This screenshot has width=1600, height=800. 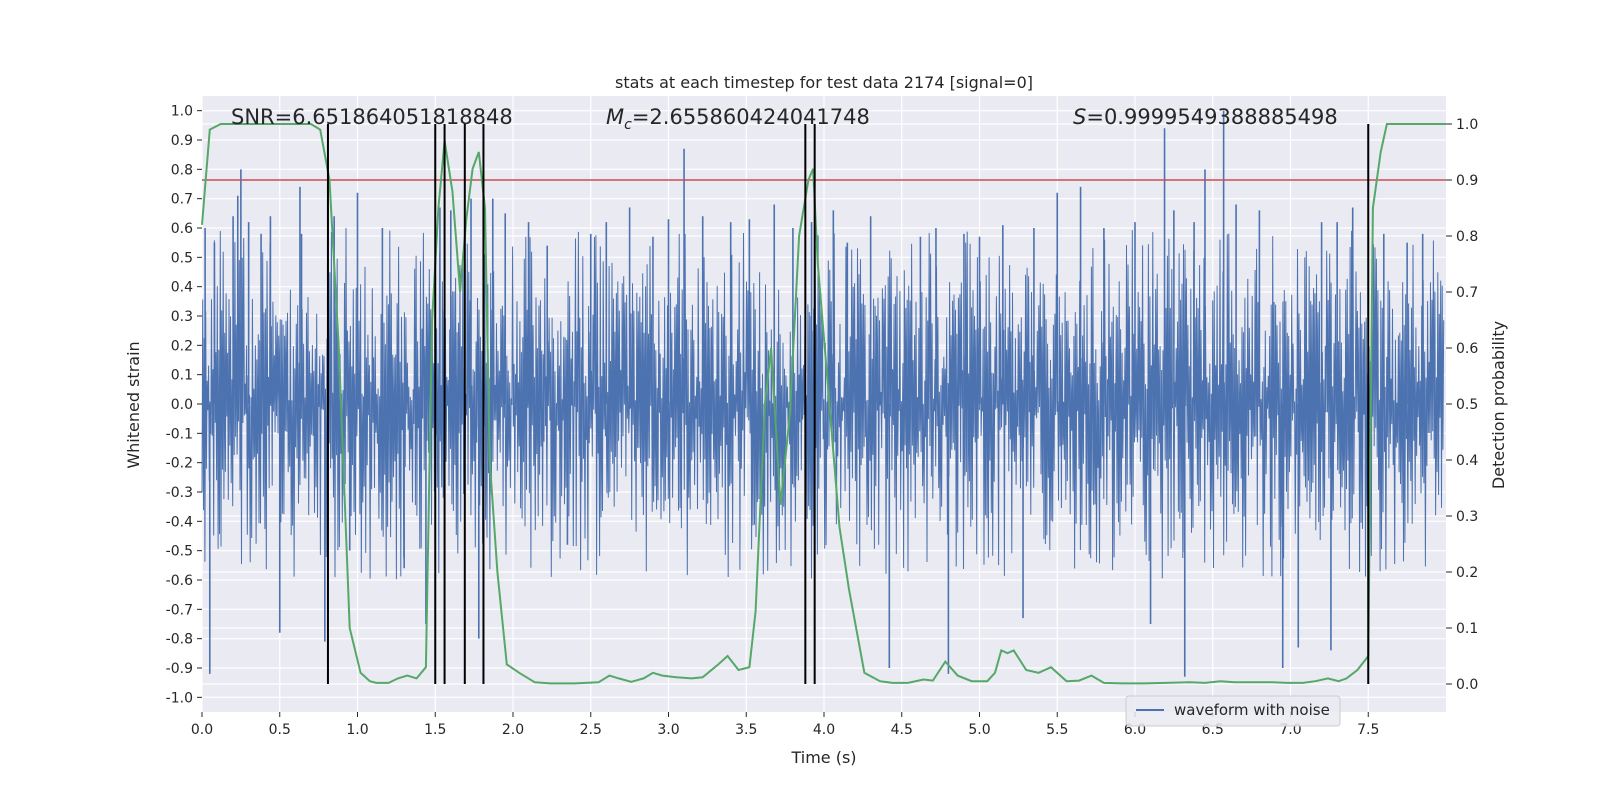 I want to click on y2-tick-label: 0.6, so click(x=1467, y=349).